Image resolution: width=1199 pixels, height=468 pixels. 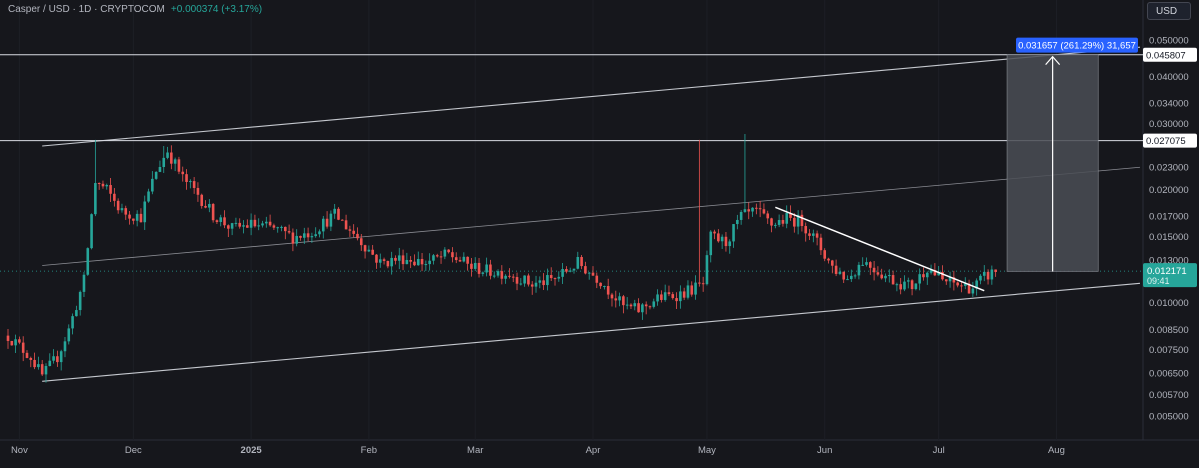 I want to click on time-tick-label: 2025, so click(x=252, y=450).